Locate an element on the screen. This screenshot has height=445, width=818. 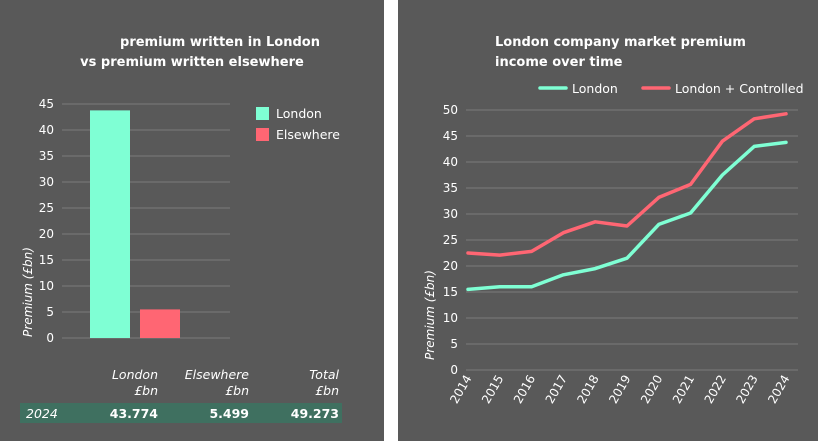
line-y-tick-label: 15 is located at coordinates (450, 292).